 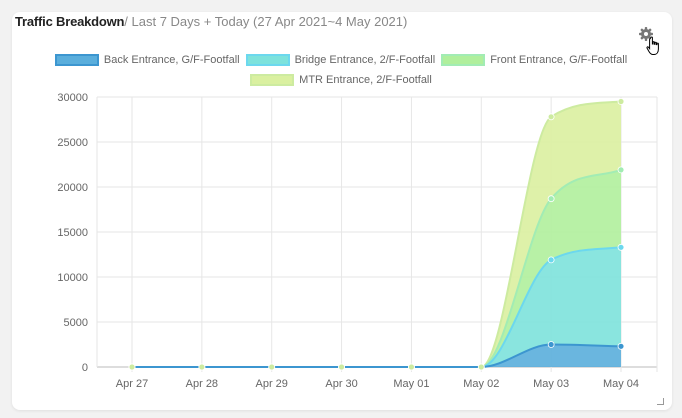 I want to click on legend-row: MTR Entrance, 2/F-Footfall, so click(x=341, y=80).